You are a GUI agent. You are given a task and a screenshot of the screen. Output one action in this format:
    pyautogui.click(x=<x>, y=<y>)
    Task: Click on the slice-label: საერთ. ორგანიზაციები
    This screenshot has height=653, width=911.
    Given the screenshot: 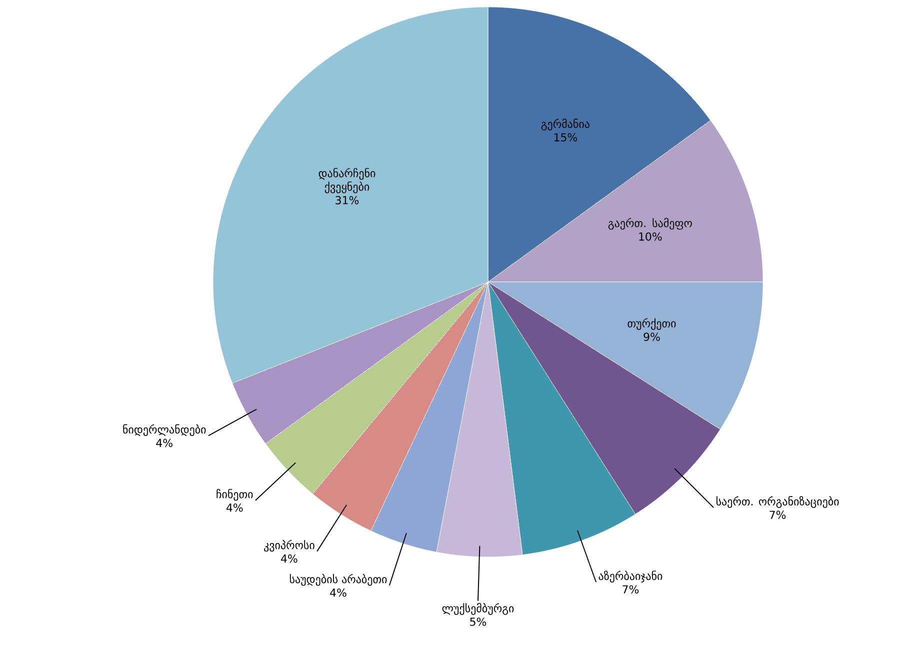 What is the action you would take?
    pyautogui.click(x=777, y=502)
    